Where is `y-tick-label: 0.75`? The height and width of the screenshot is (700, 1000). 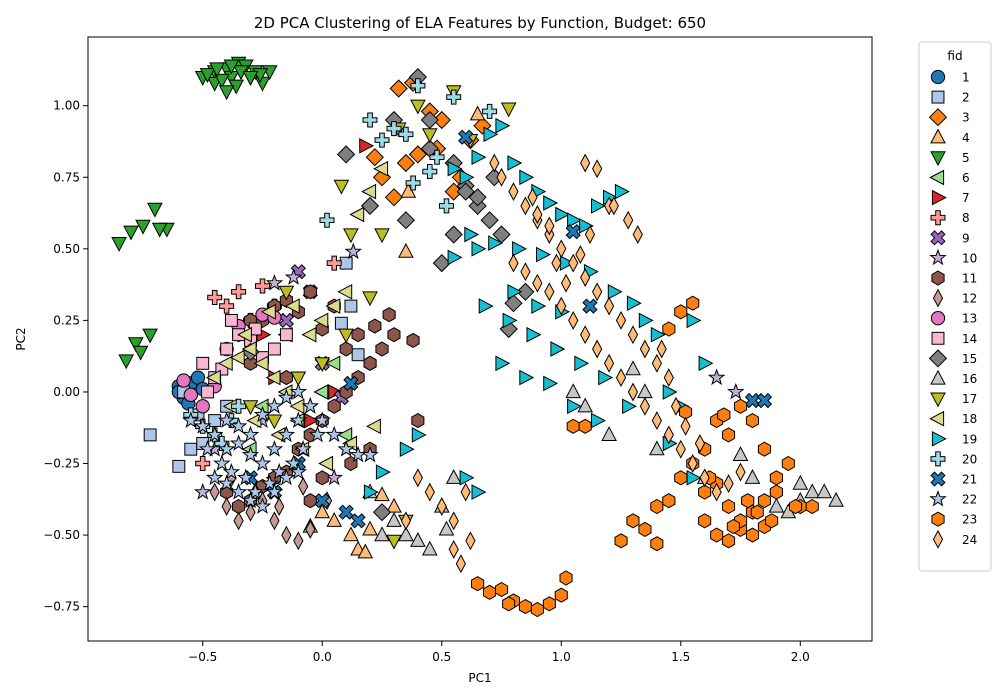 y-tick-label: 0.75 is located at coordinates (66, 177).